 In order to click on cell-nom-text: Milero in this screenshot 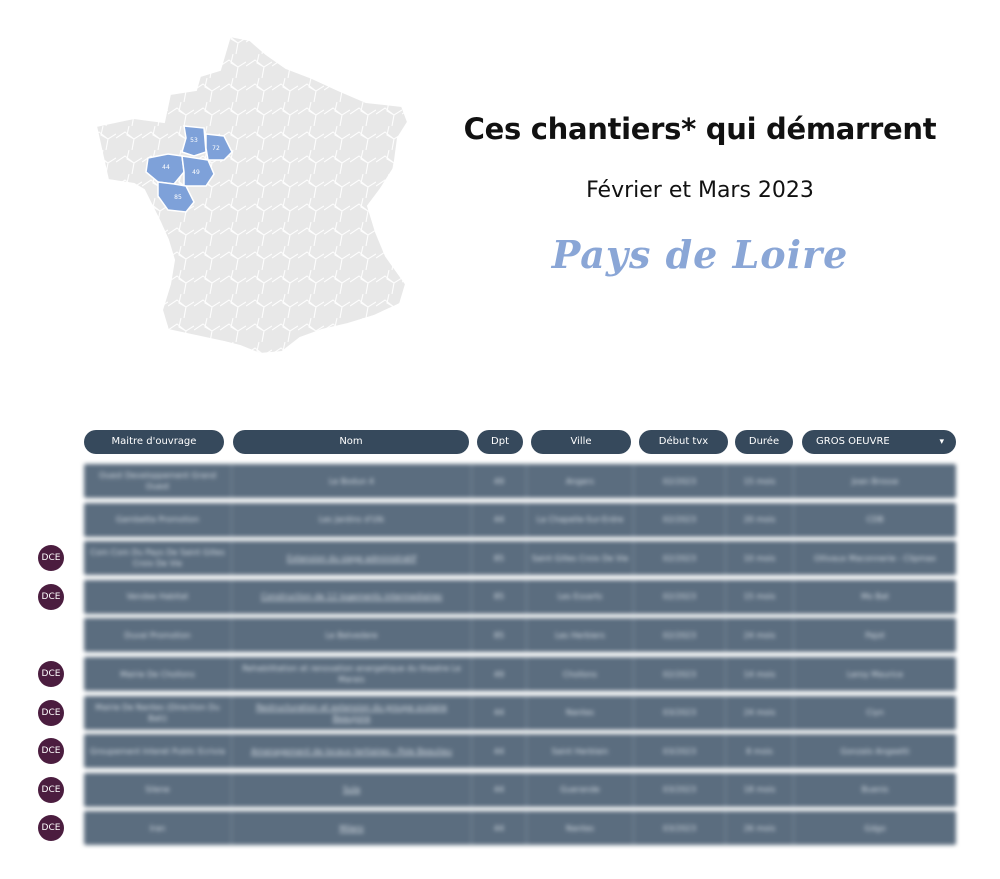, I will do `click(351, 828)`.